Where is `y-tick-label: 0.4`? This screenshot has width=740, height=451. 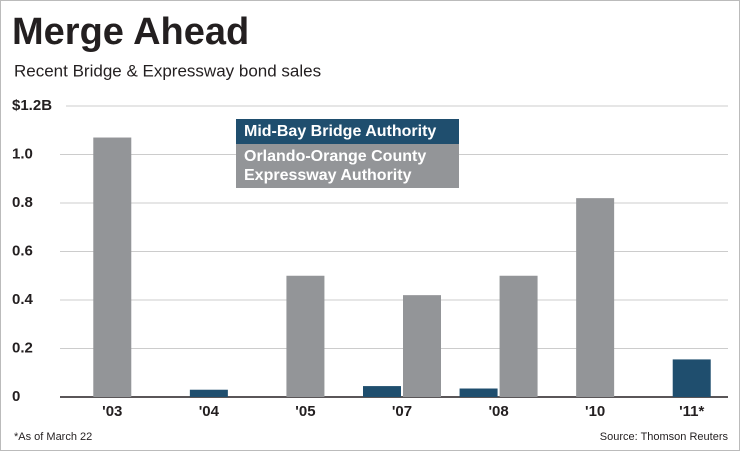 y-tick-label: 0.4 is located at coordinates (23, 299).